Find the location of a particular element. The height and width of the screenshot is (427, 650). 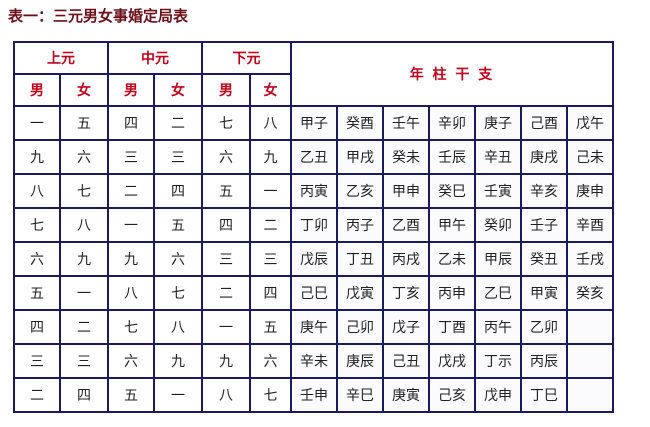

ganzhi-cell: 癸酉 is located at coordinates (360, 123).